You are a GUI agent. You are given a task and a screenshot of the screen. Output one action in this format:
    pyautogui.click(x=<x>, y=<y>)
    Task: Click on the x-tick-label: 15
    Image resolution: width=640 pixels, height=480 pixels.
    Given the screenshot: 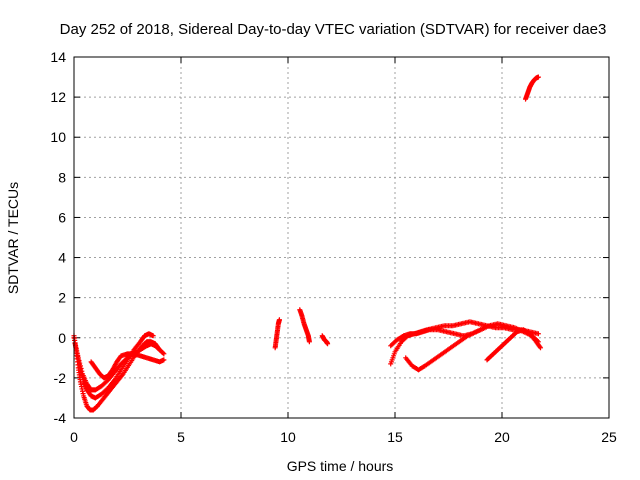 What is the action you would take?
    pyautogui.click(x=395, y=437)
    